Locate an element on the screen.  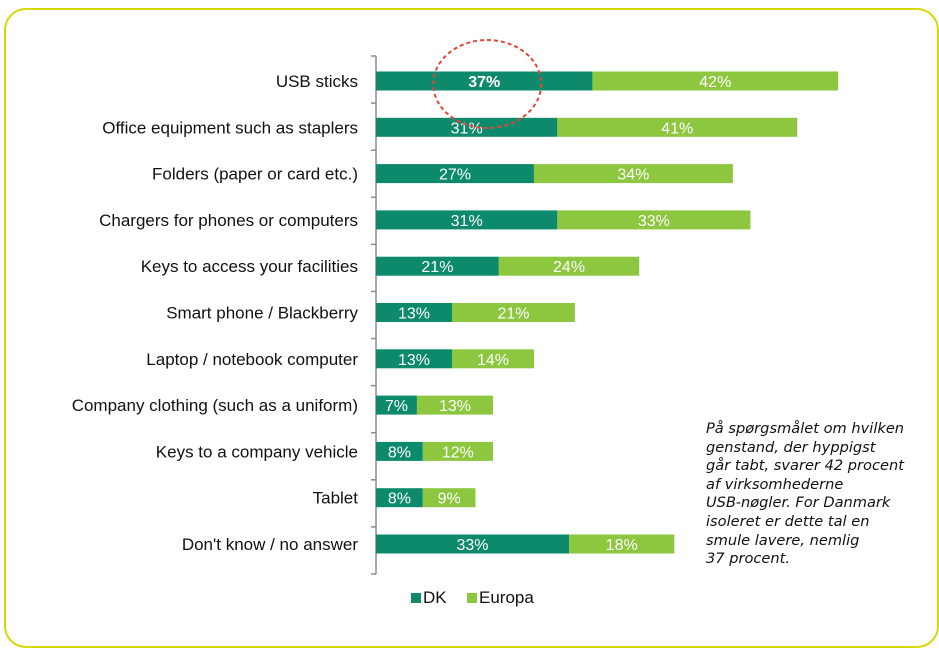
bar-dk-tablet is located at coordinates (399, 498).